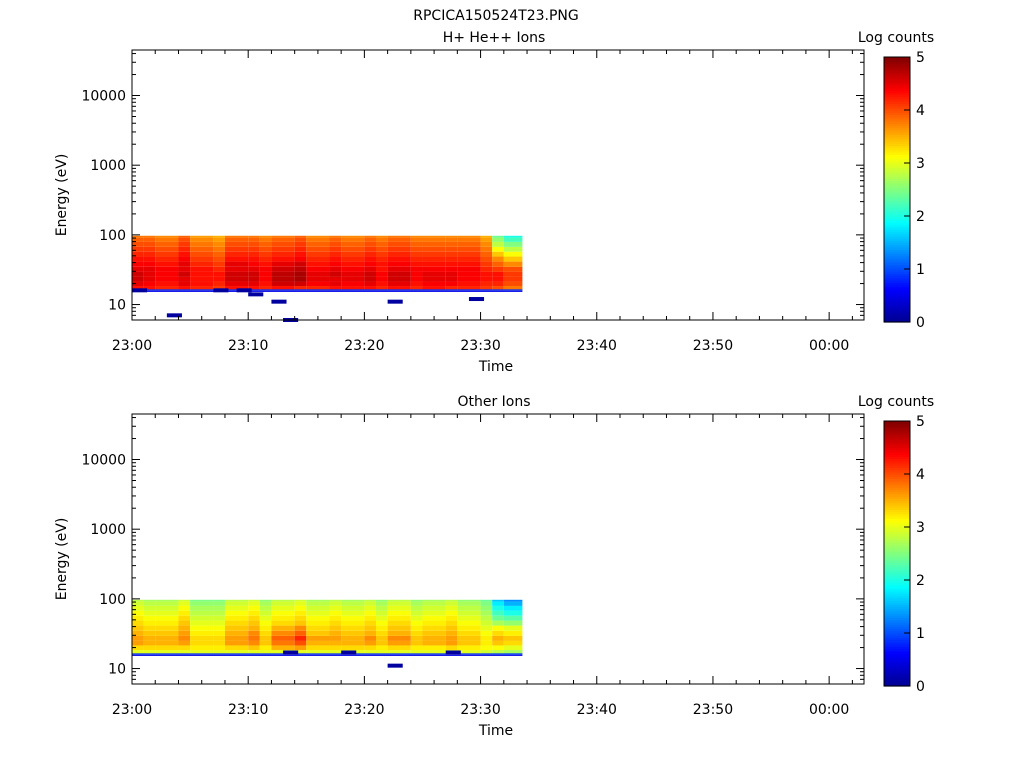 The width and height of the screenshot is (1024, 768). I want to click on sparse-count-mark, so click(453, 652).